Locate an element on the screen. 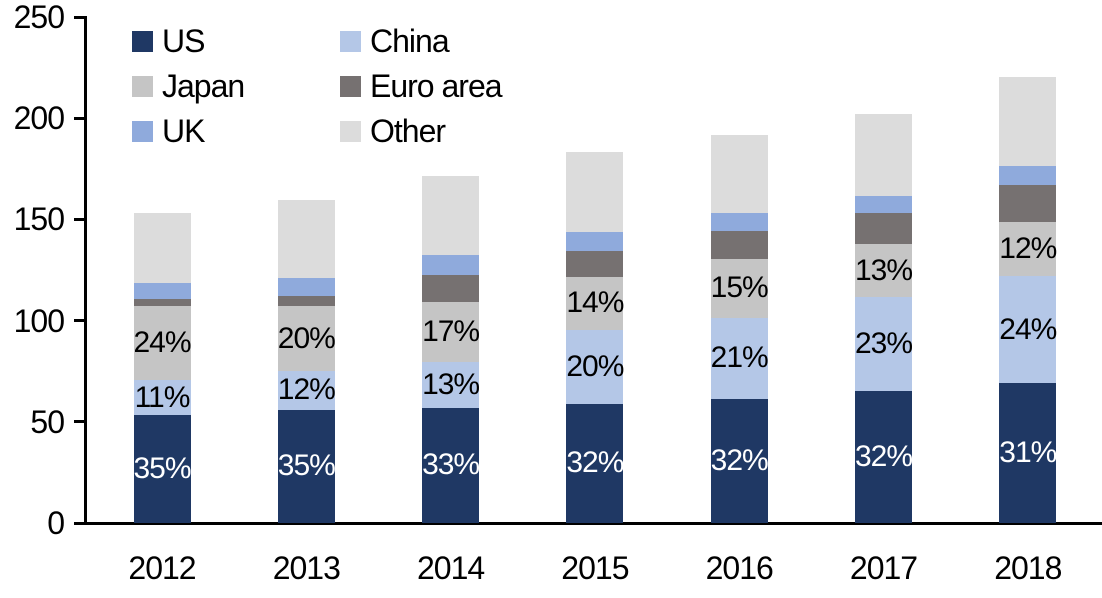  segment-percent-label-japan-2012: 24% is located at coordinates (162, 343).